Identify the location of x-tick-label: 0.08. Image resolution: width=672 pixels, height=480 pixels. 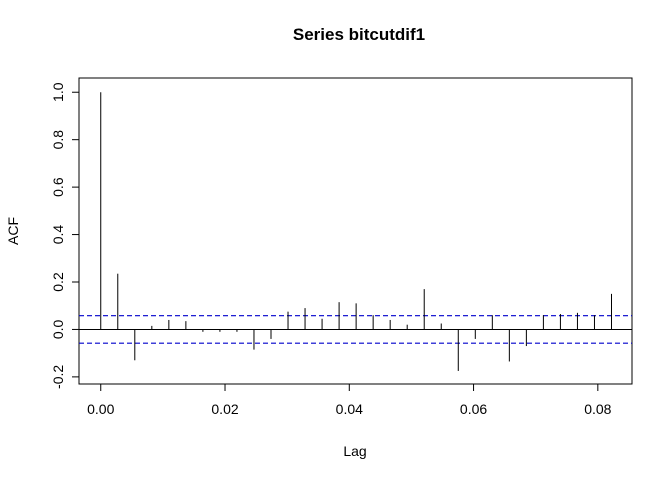
(597, 409).